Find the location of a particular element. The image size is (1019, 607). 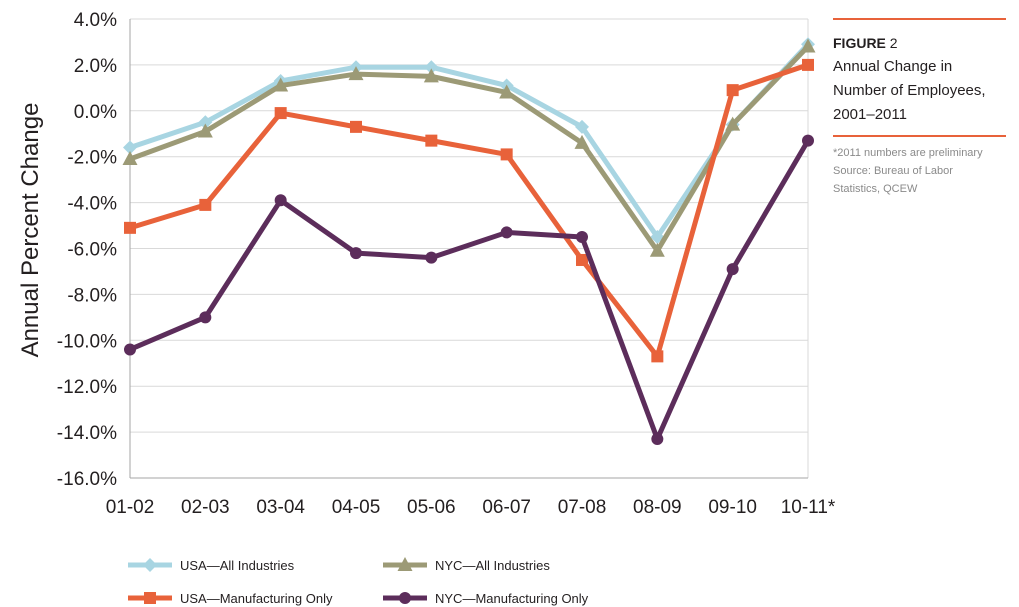

legend-label: NYC—All Industries is located at coordinates (492, 565).